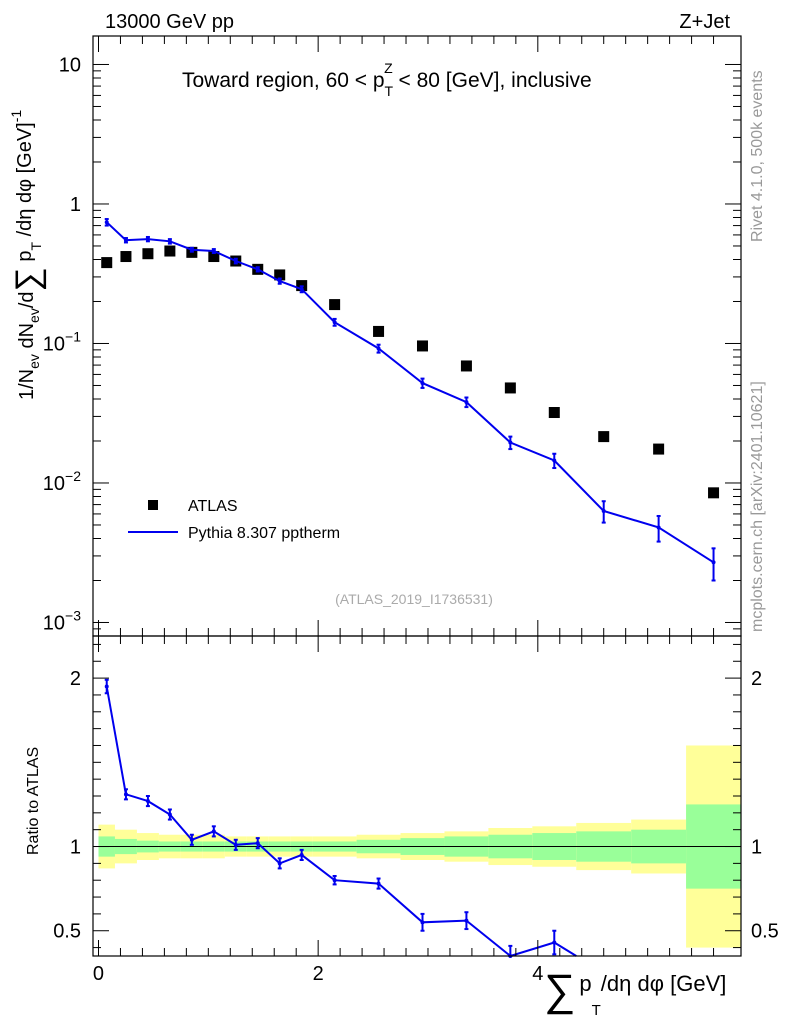 This screenshot has width=786, height=1029. I want to click on x-tick-label: 0, so click(98, 974).